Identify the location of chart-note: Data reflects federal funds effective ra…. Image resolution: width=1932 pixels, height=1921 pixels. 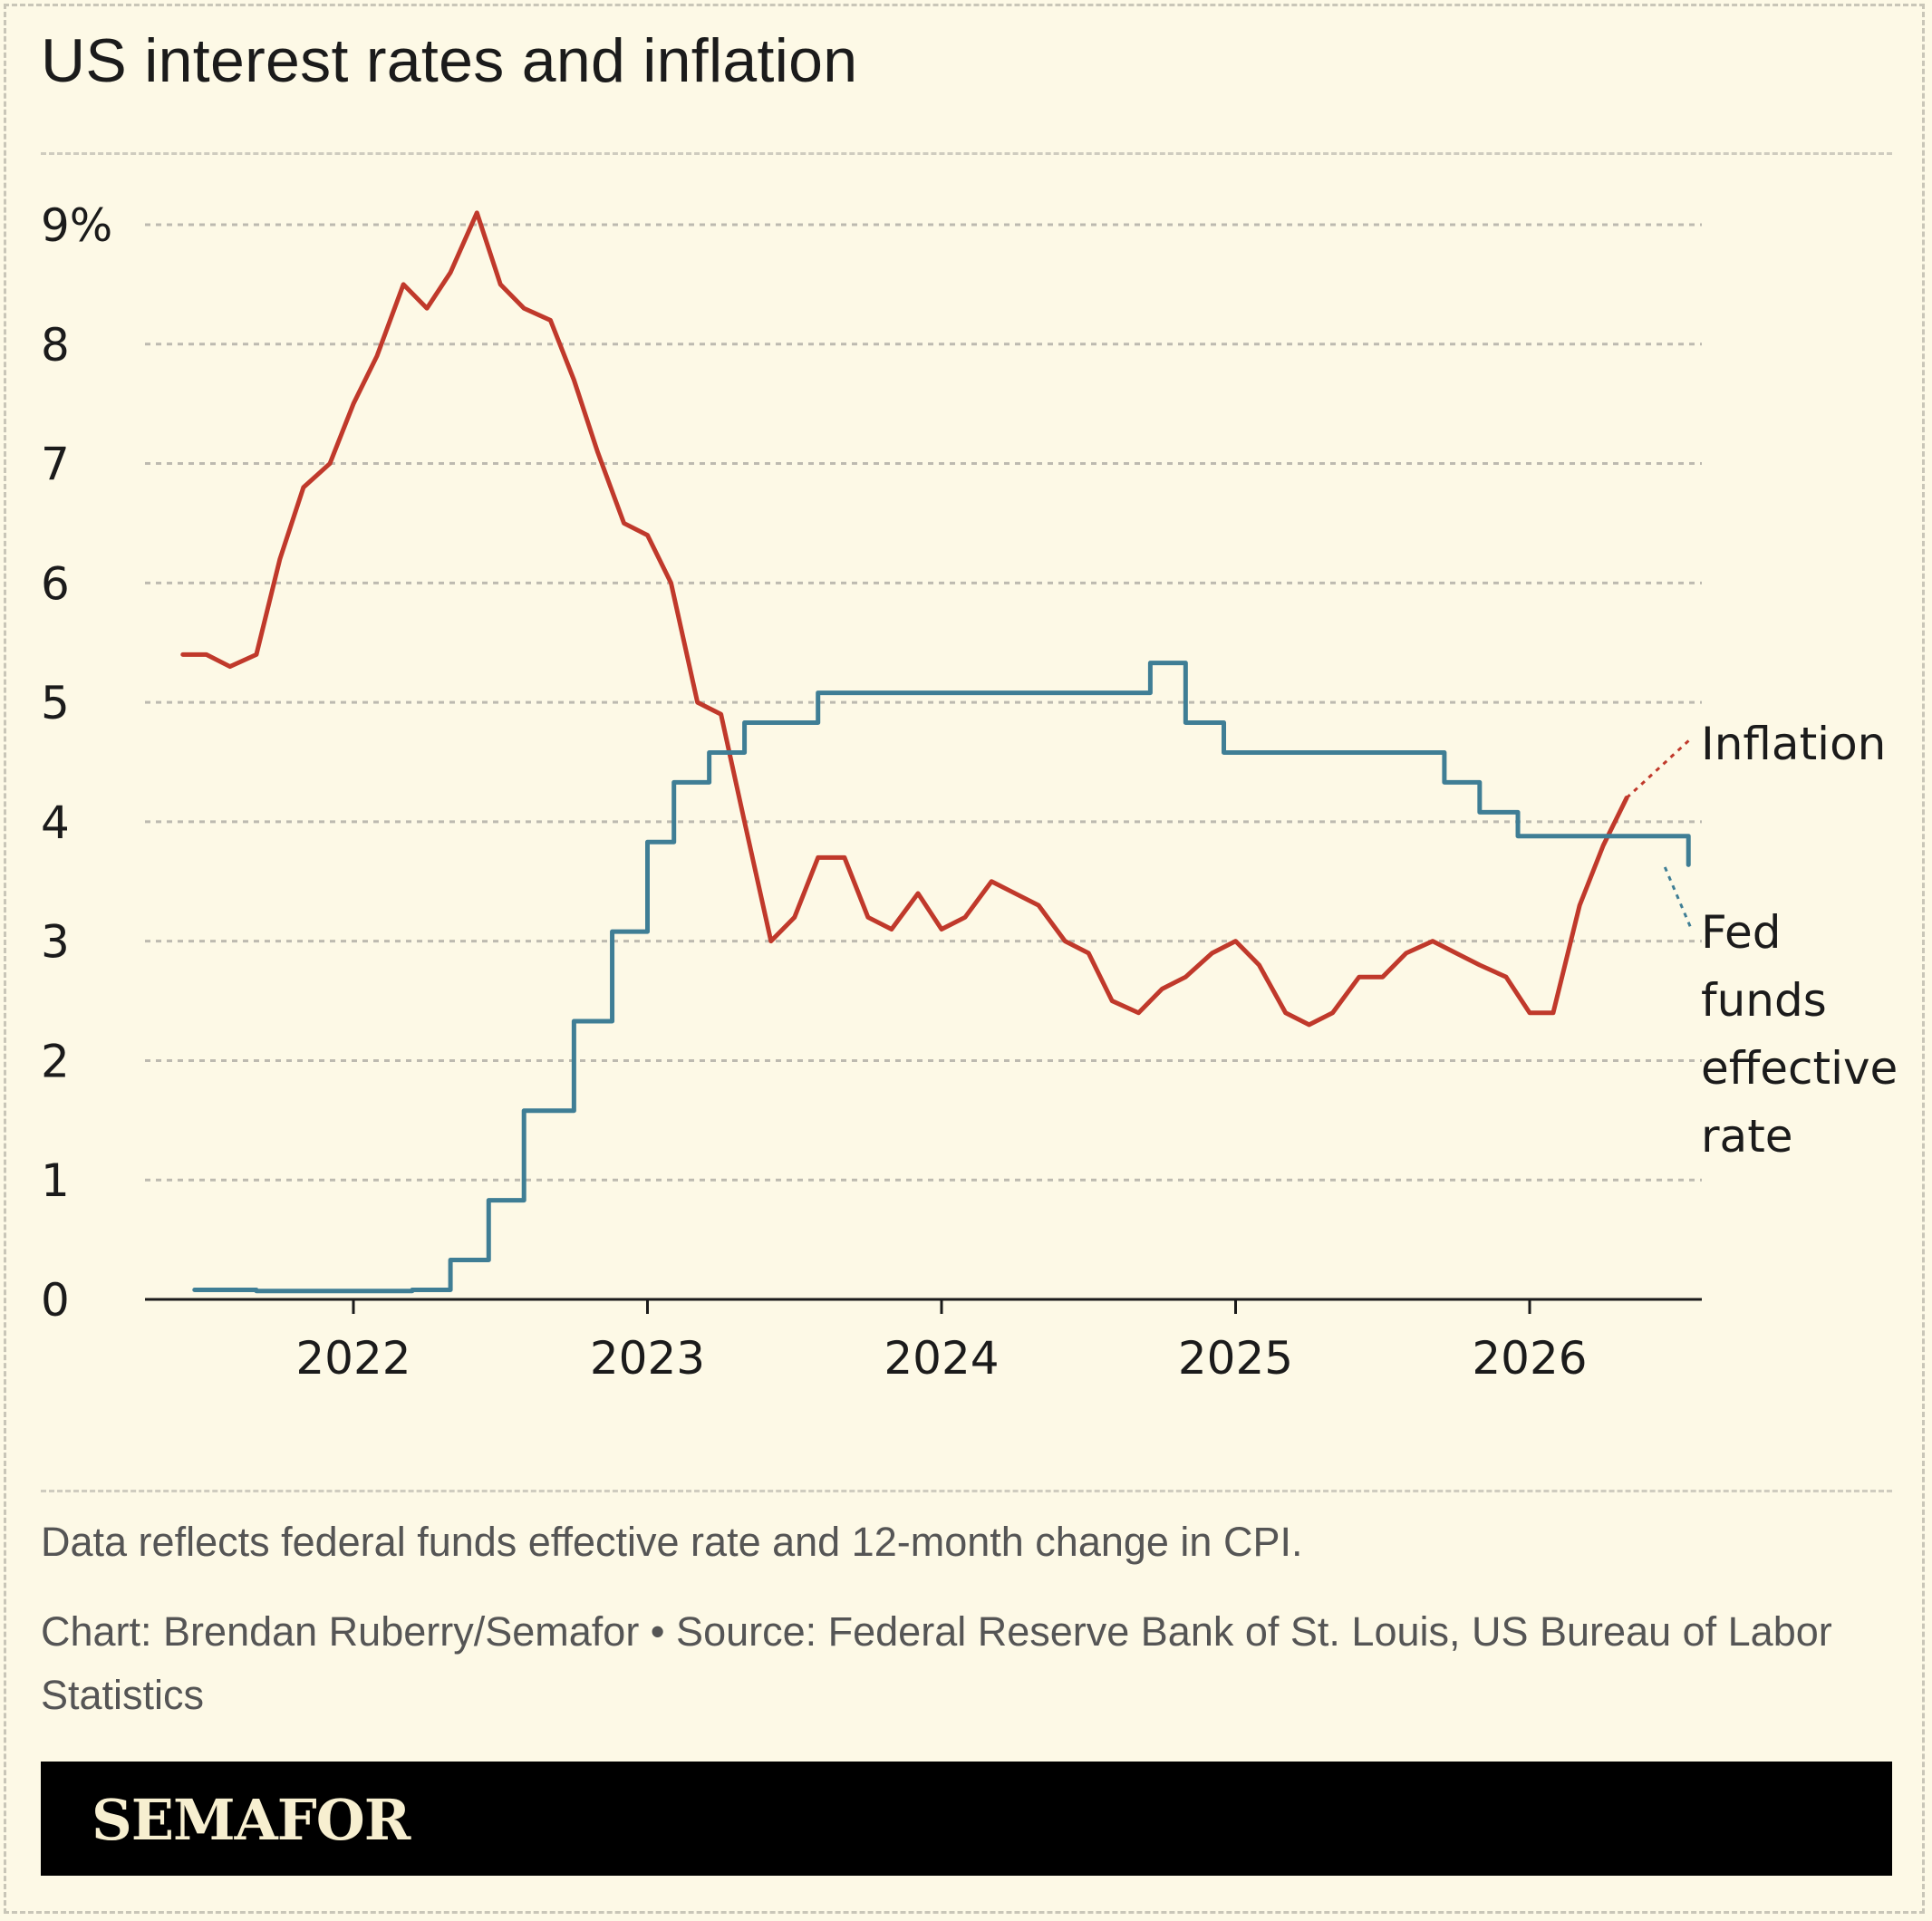
(672, 1542).